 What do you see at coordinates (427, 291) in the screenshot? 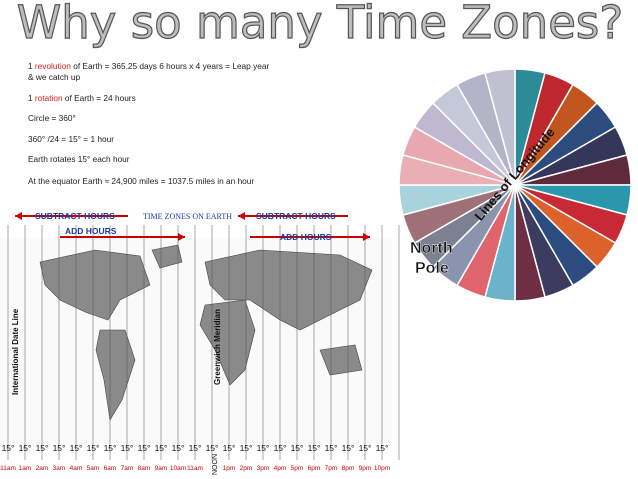
I see `angle-label: 15°` at bounding box center [427, 291].